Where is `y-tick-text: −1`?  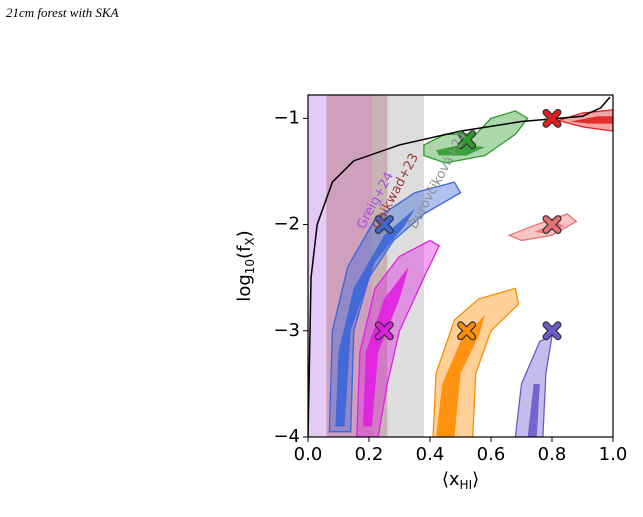 y-tick-text: −1 is located at coordinates (286, 117).